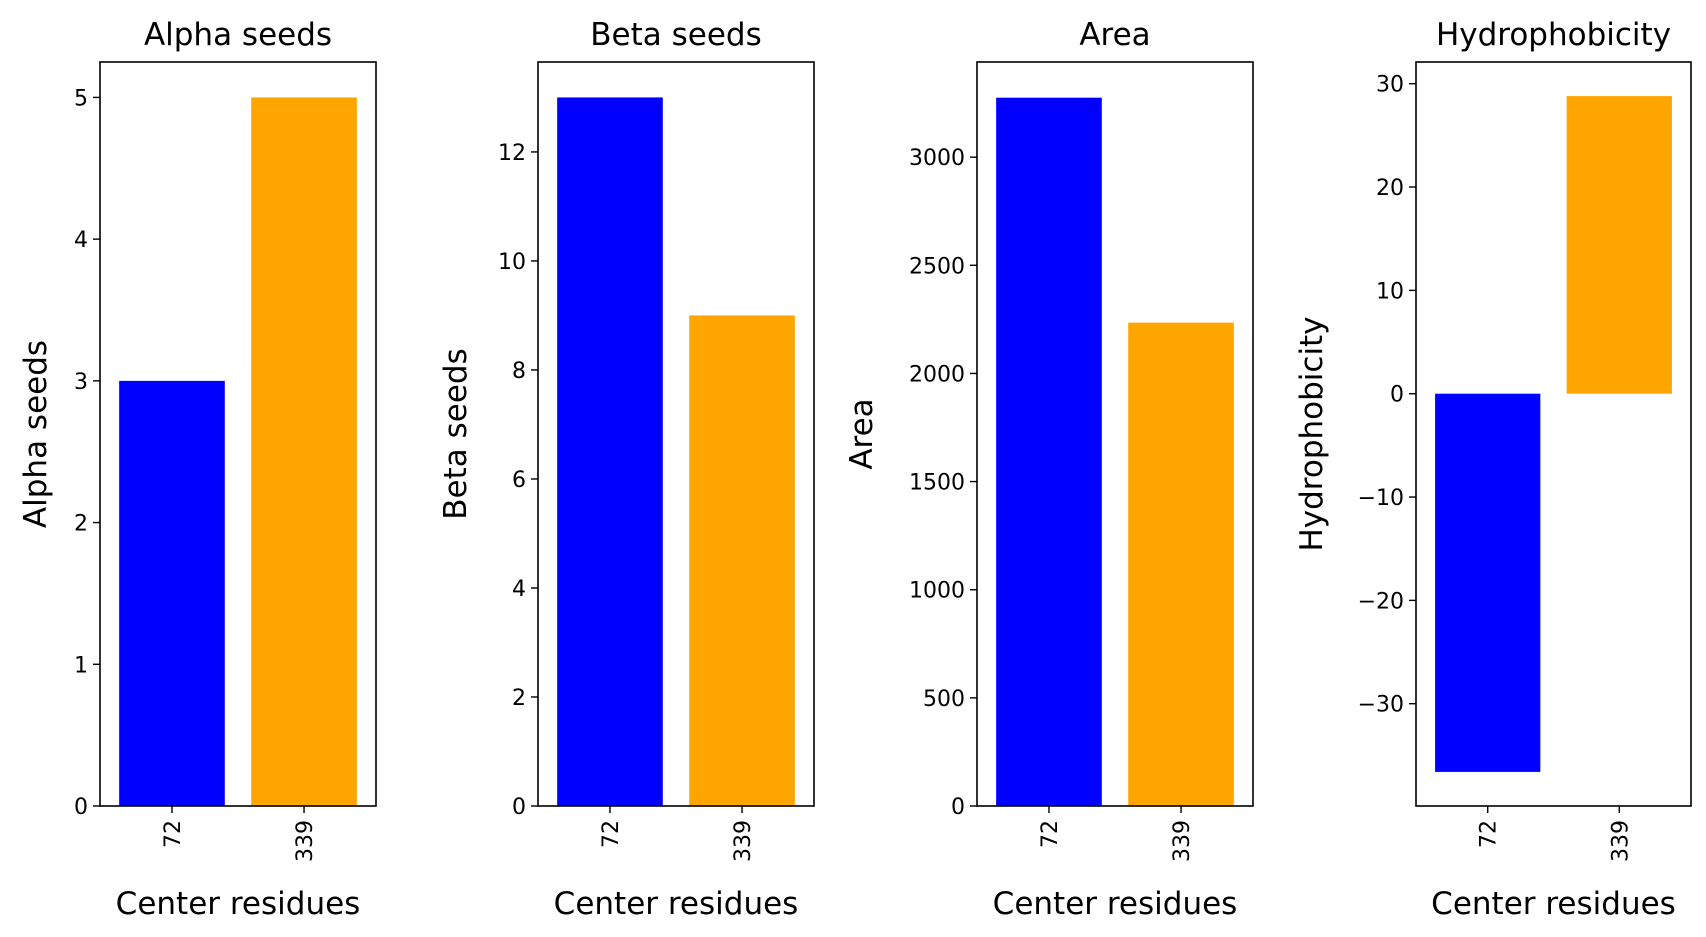 The width and height of the screenshot is (1706, 937). What do you see at coordinates (1312, 433) in the screenshot?
I see `y-axis-label: Hydrophobicity` at bounding box center [1312, 433].